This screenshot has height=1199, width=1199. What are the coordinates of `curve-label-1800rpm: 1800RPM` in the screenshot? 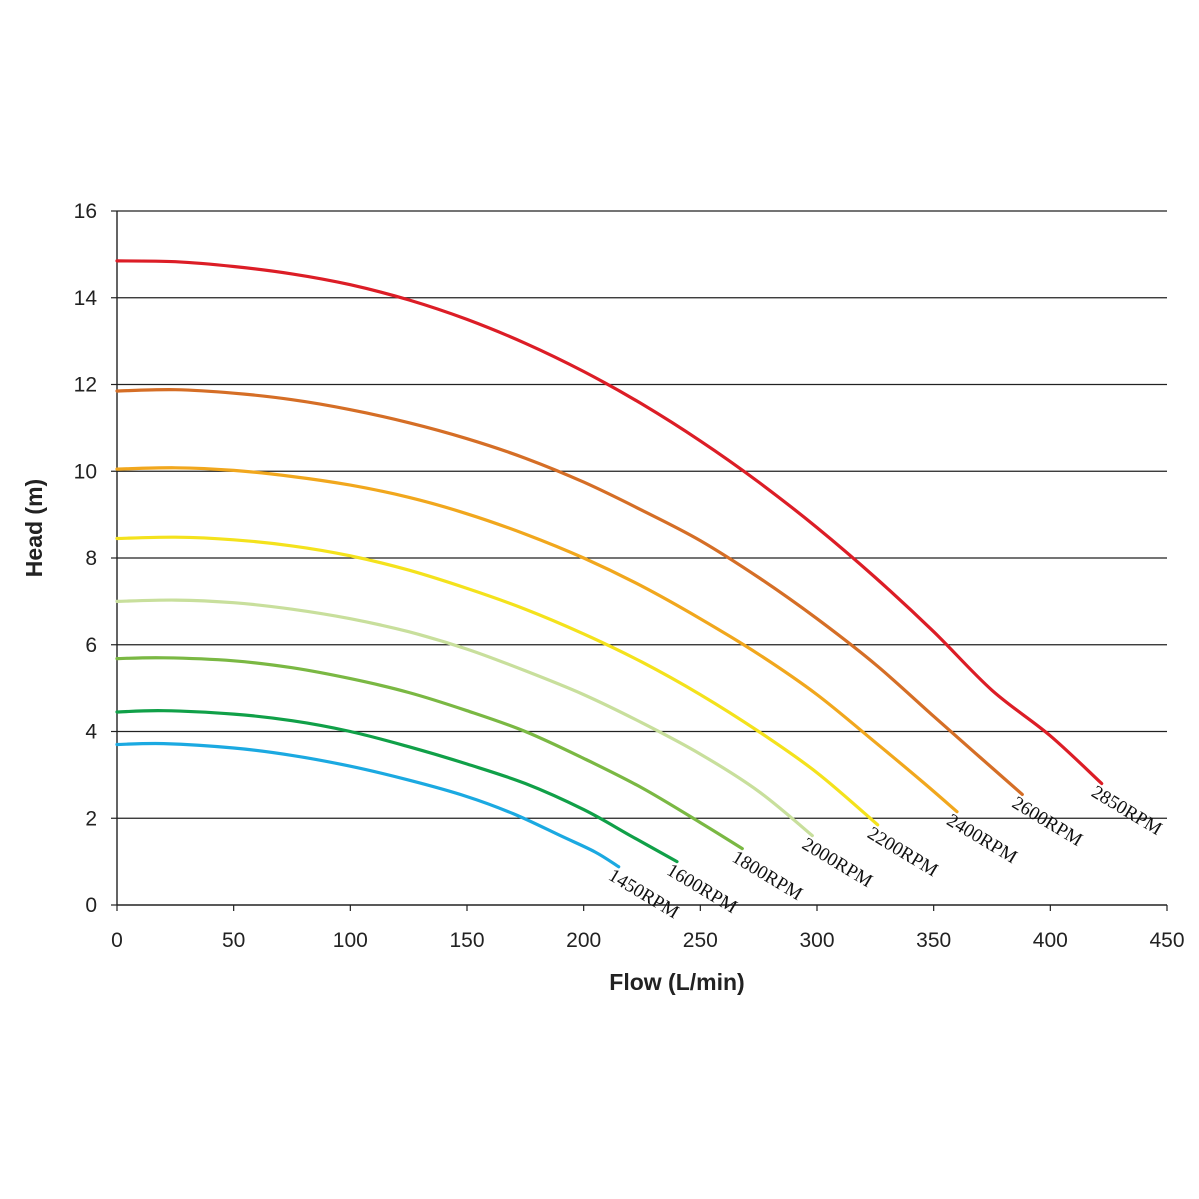 It's located at (767, 876).